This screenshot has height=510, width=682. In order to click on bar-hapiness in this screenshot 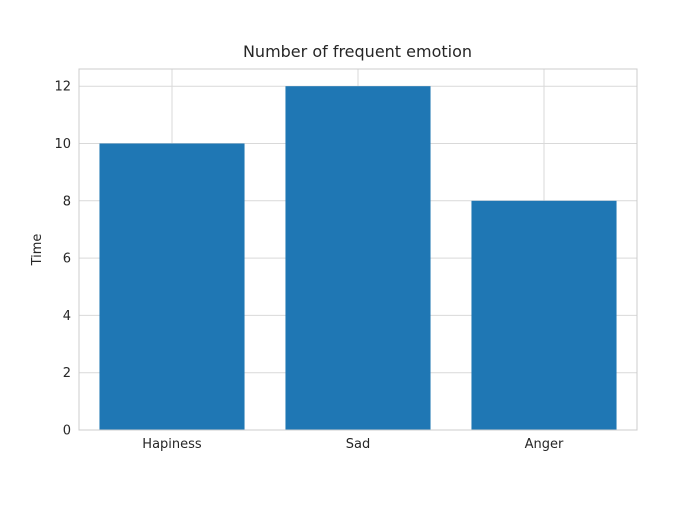, I will do `click(172, 286)`.